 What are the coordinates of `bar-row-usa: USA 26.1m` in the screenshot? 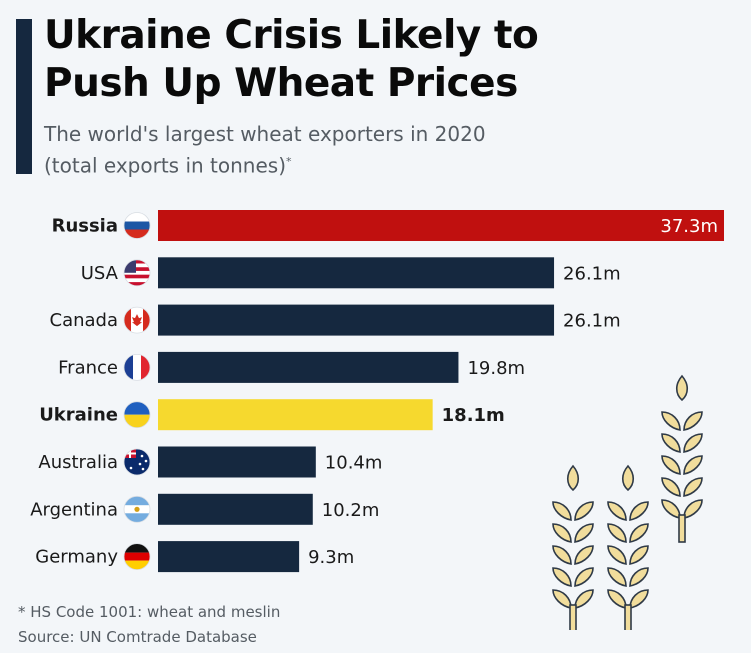 It's located at (351, 273).